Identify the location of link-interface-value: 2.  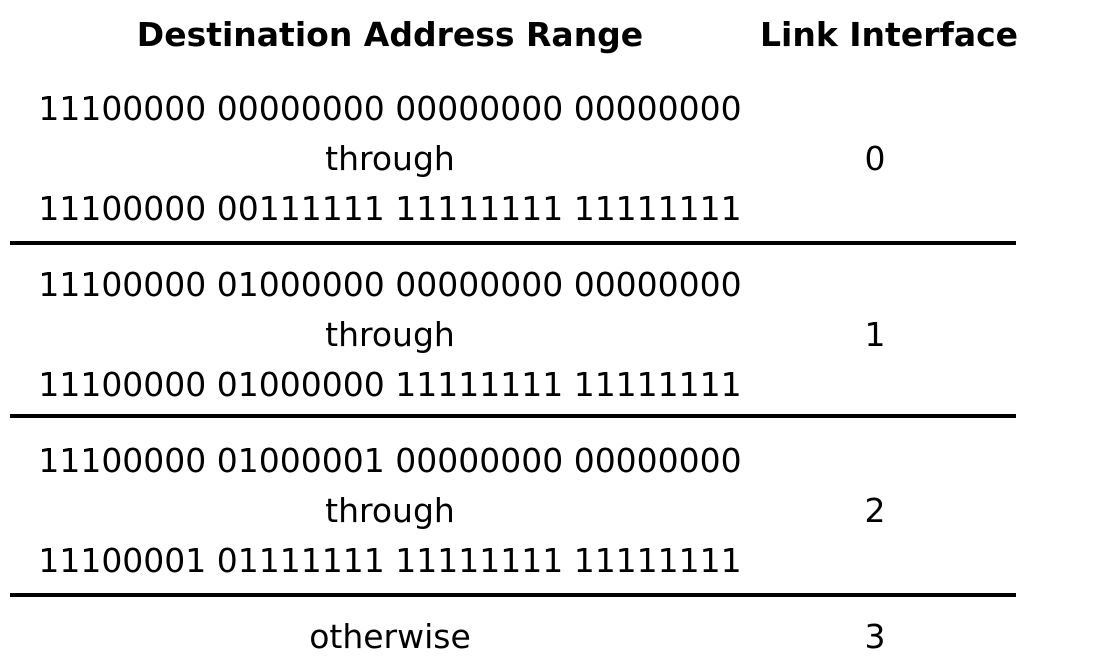
(875, 510).